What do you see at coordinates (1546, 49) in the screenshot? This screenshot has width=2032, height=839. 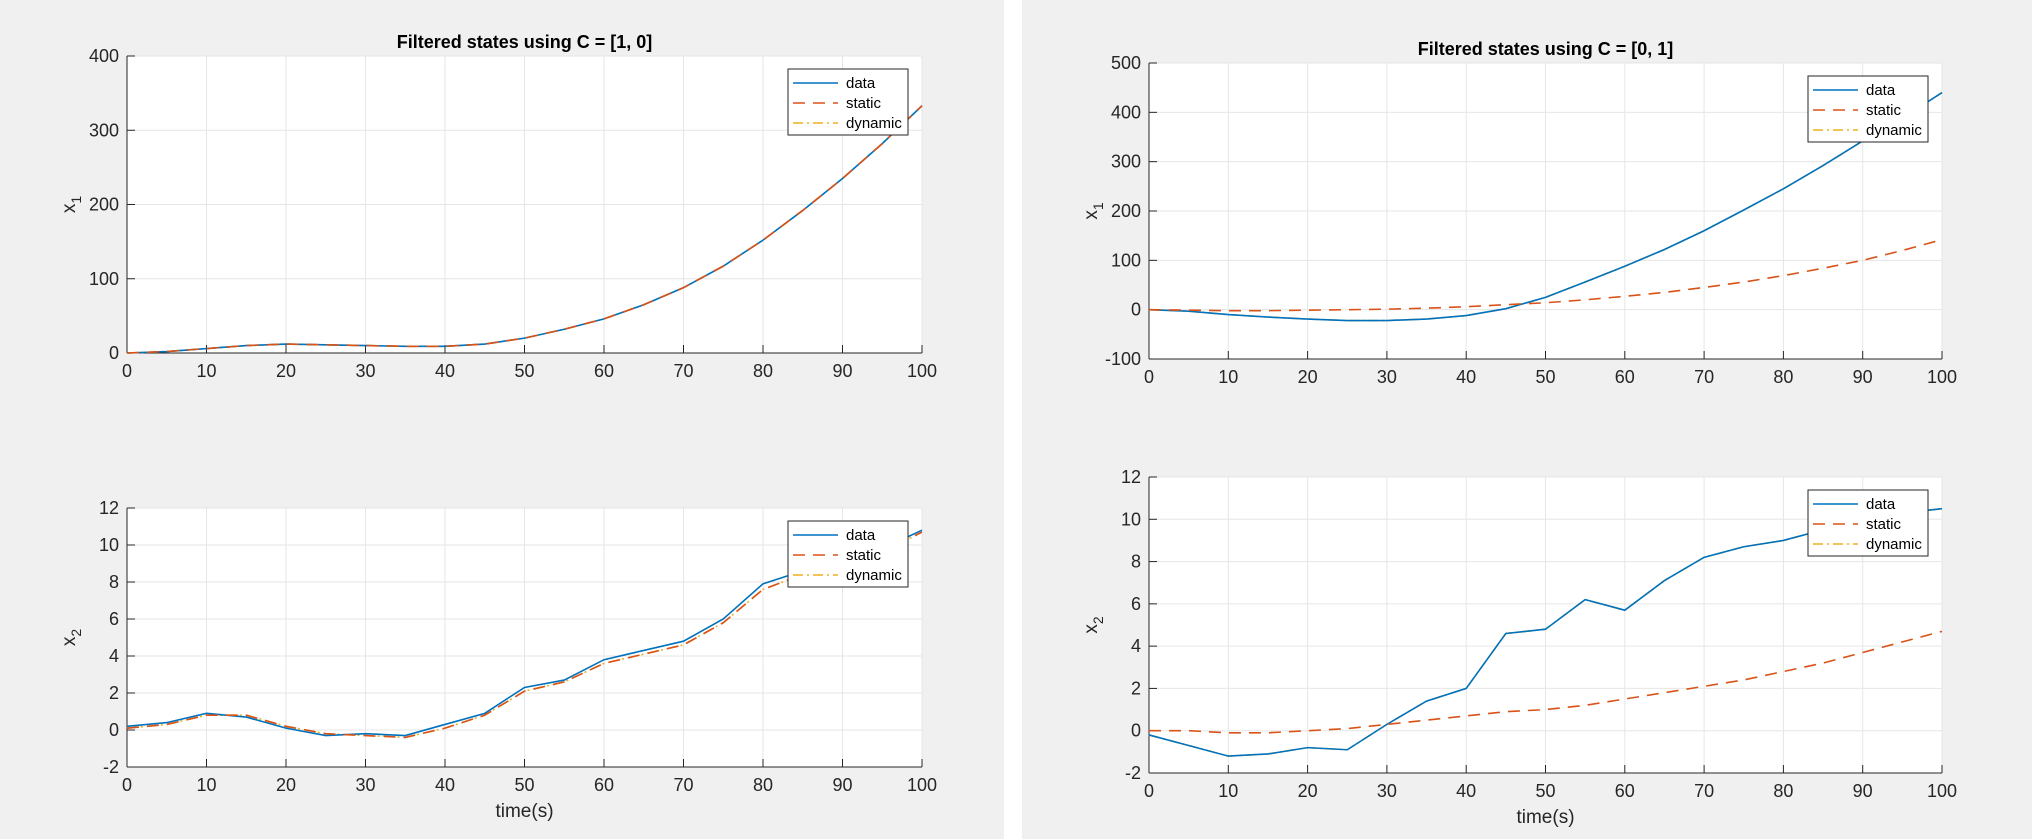 I see `chart-title: Filtered states using C = [0, 1]` at bounding box center [1546, 49].